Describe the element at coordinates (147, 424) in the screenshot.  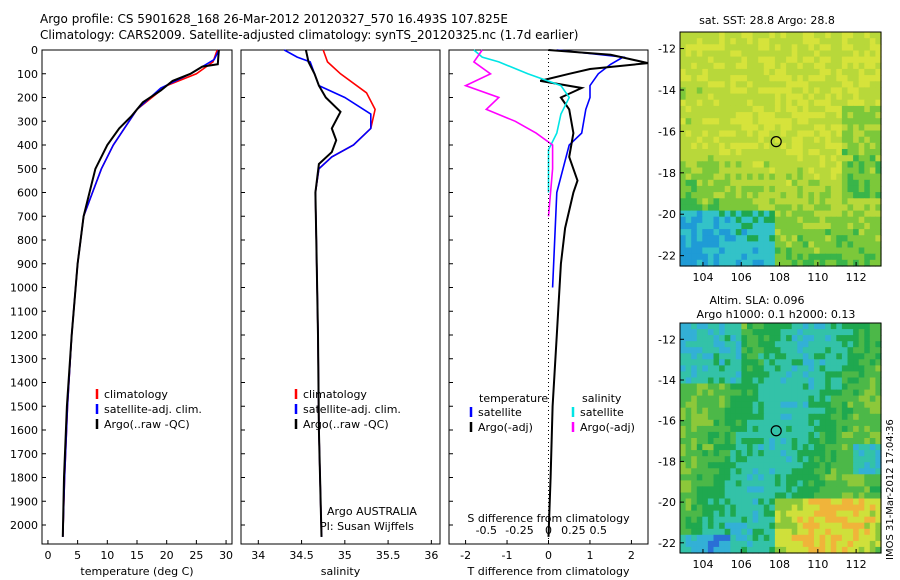
I see `legend-label: Argo(..raw -QC)` at that location.